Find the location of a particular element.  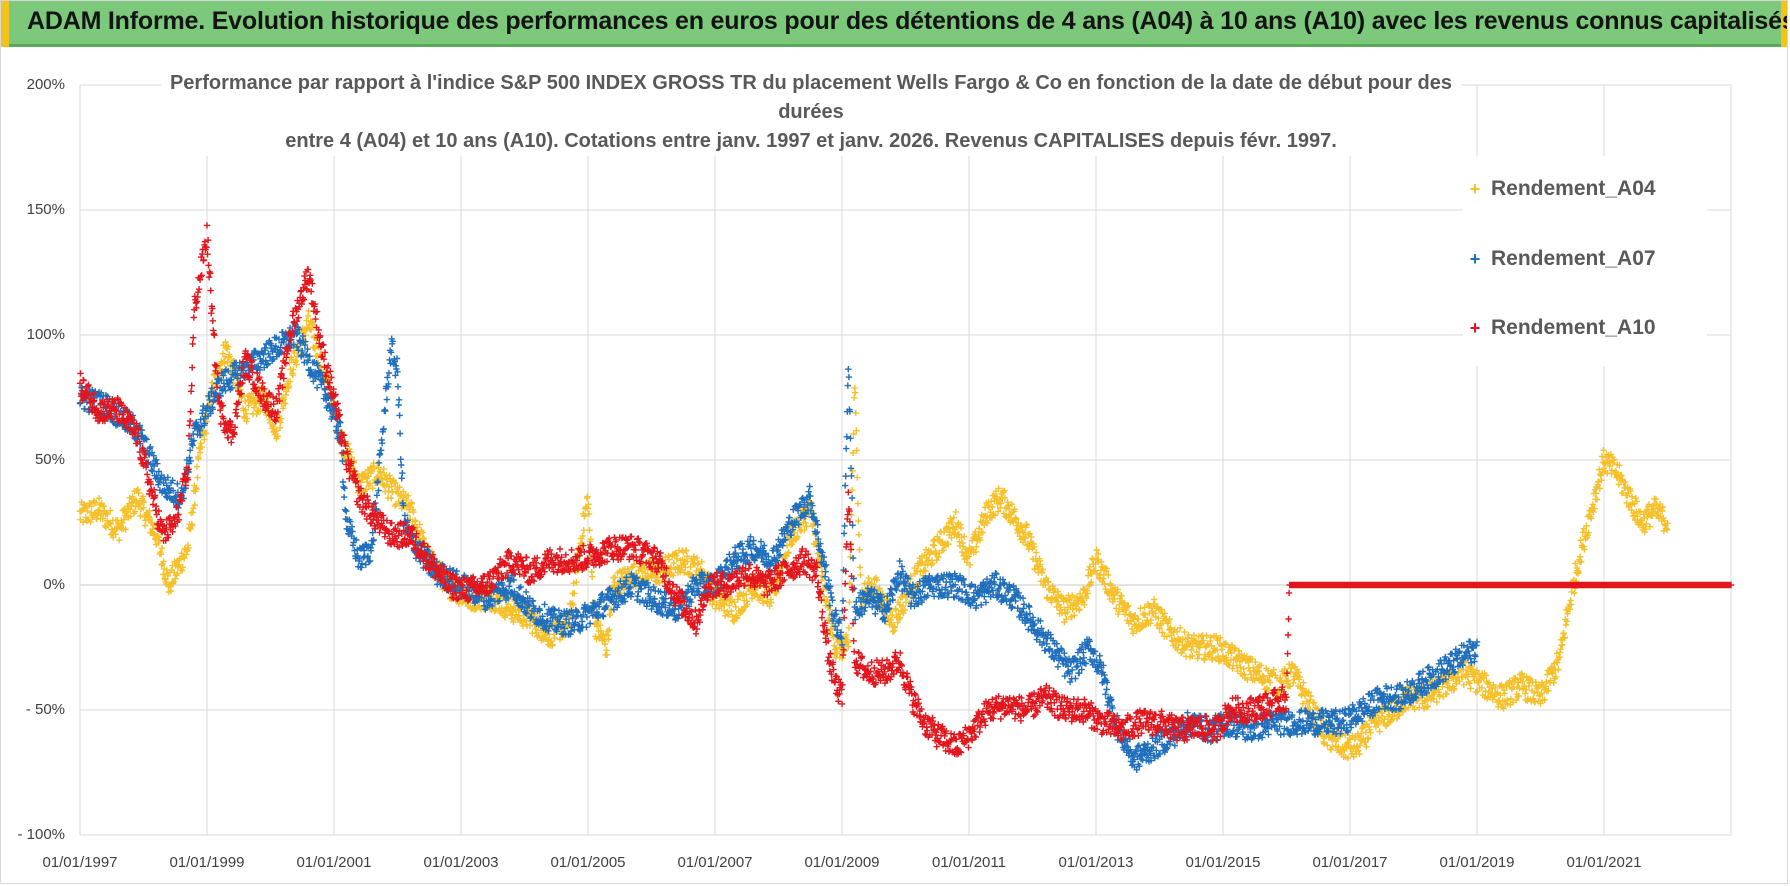

x-tick-label: 01/01/1999 is located at coordinates (207, 862).